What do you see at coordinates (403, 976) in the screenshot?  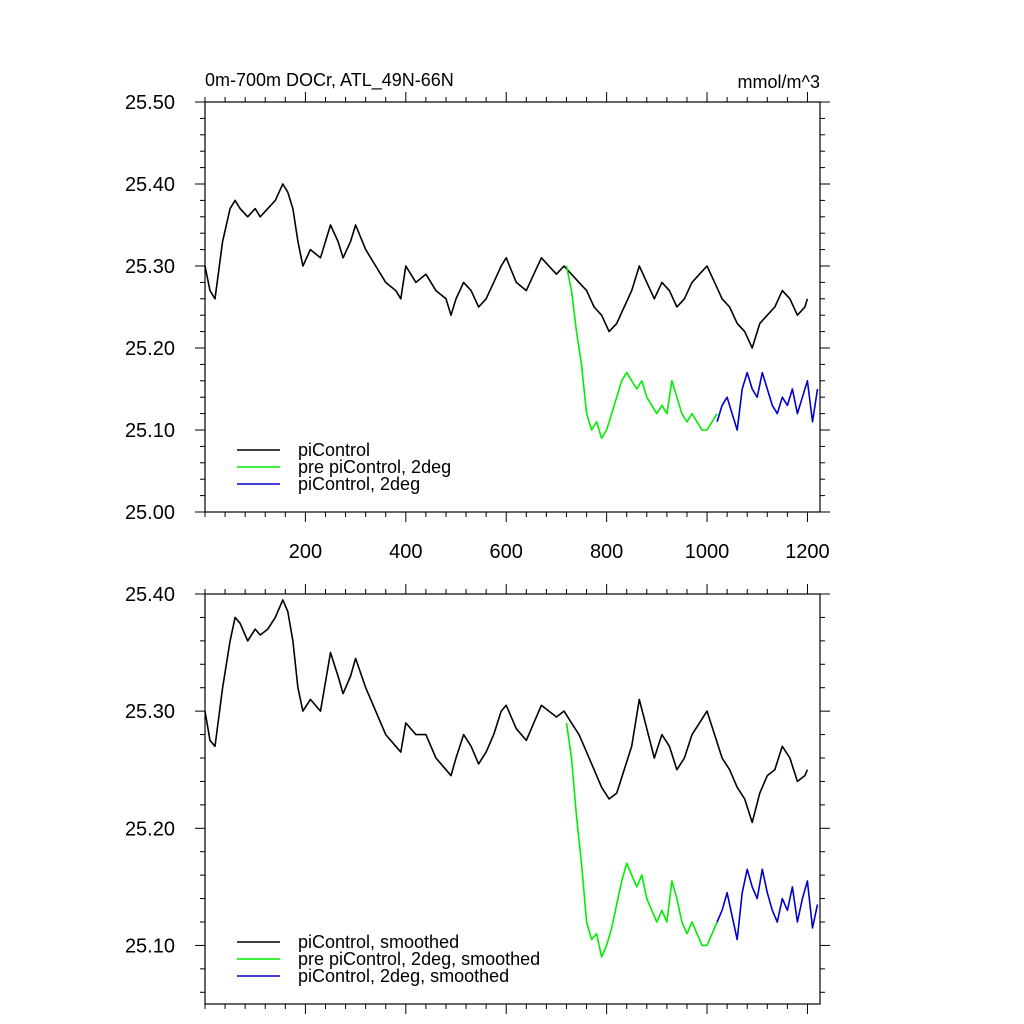 I see `legend-label: piControl, 2deg, smoothed` at bounding box center [403, 976].